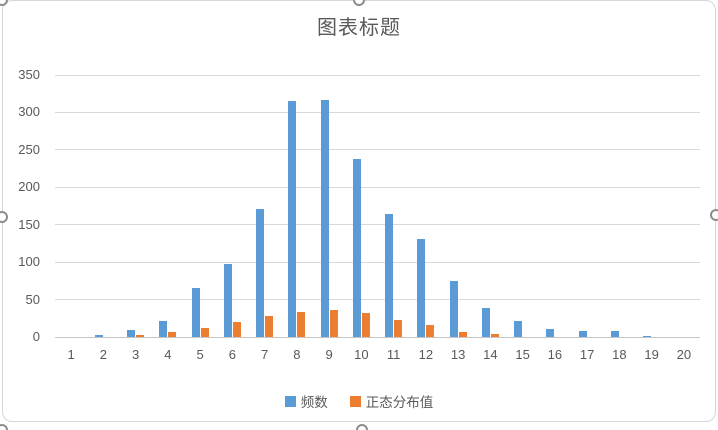  I want to click on bar-series1-cat18, so click(614, 334).